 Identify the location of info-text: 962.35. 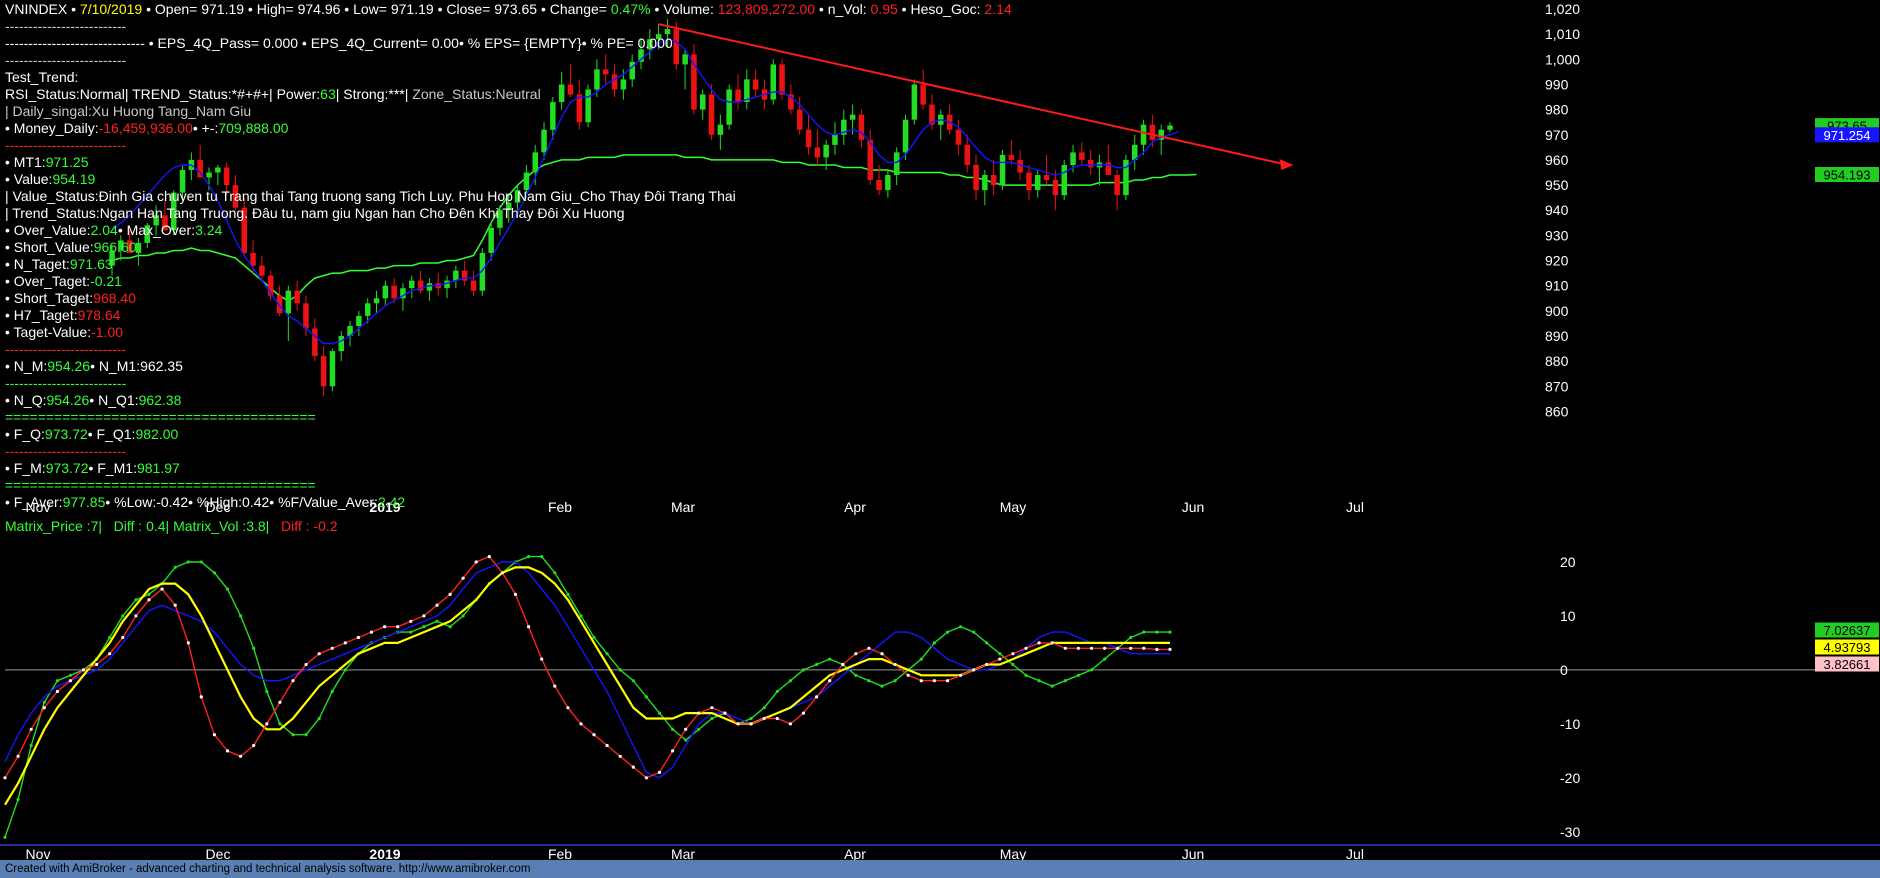
(161, 366).